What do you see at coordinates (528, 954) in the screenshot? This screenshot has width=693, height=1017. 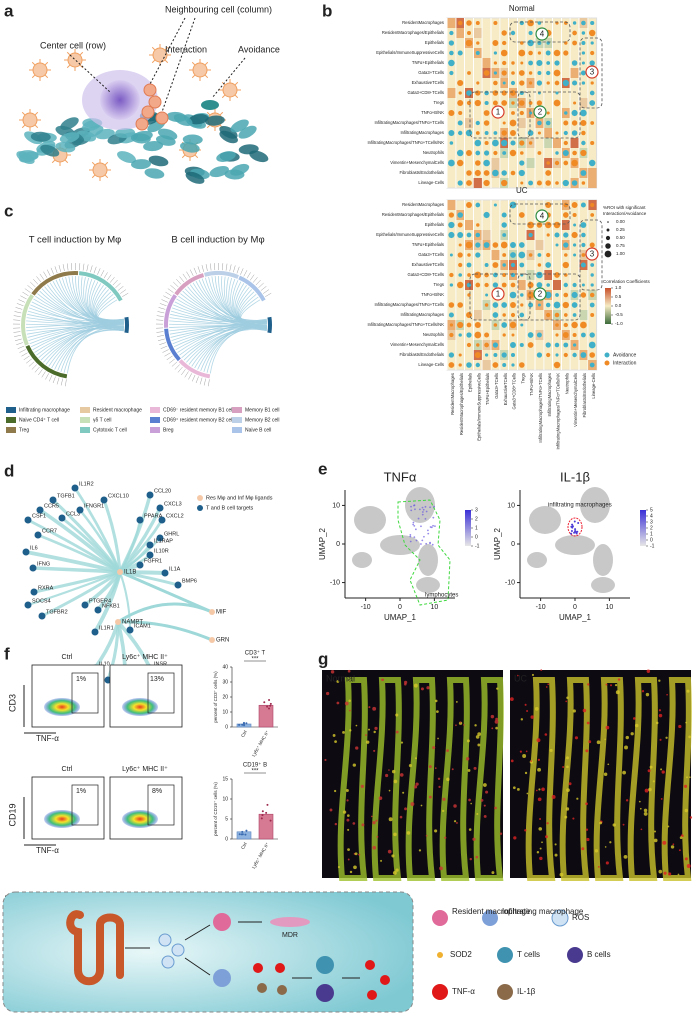 I see `legend-label: T cells` at bounding box center [528, 954].